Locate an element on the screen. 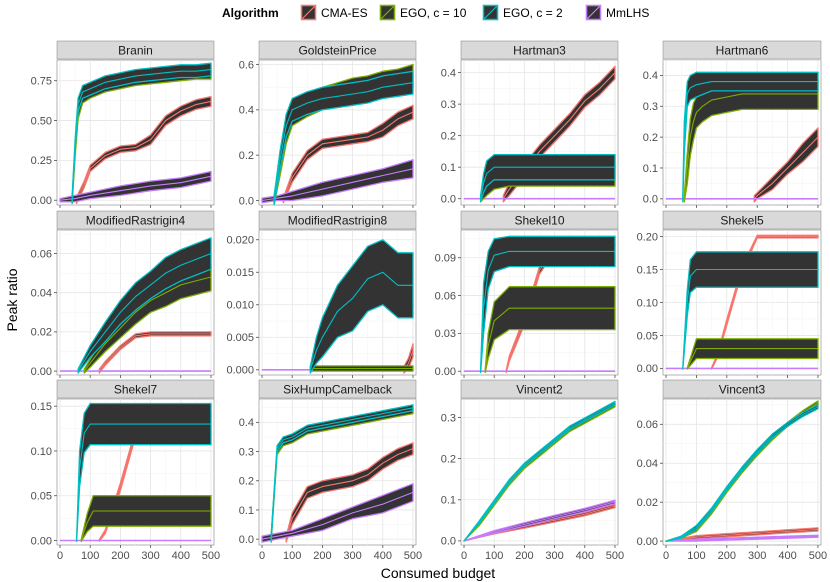 Image resolution: width=830 pixels, height=582 pixels. y-axis: 0.0 0.2 0.4 0.6 is located at coordinates (249, 133).